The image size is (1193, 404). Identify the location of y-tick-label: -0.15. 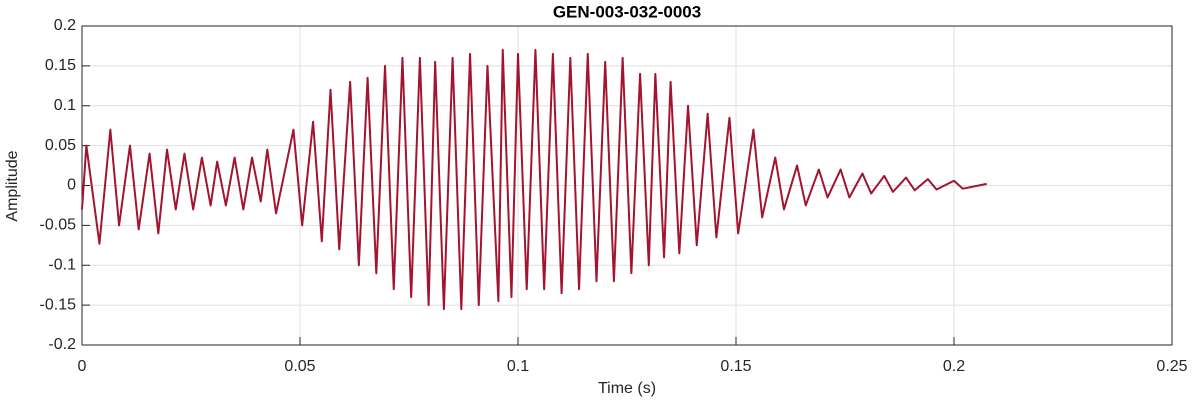
(58, 304).